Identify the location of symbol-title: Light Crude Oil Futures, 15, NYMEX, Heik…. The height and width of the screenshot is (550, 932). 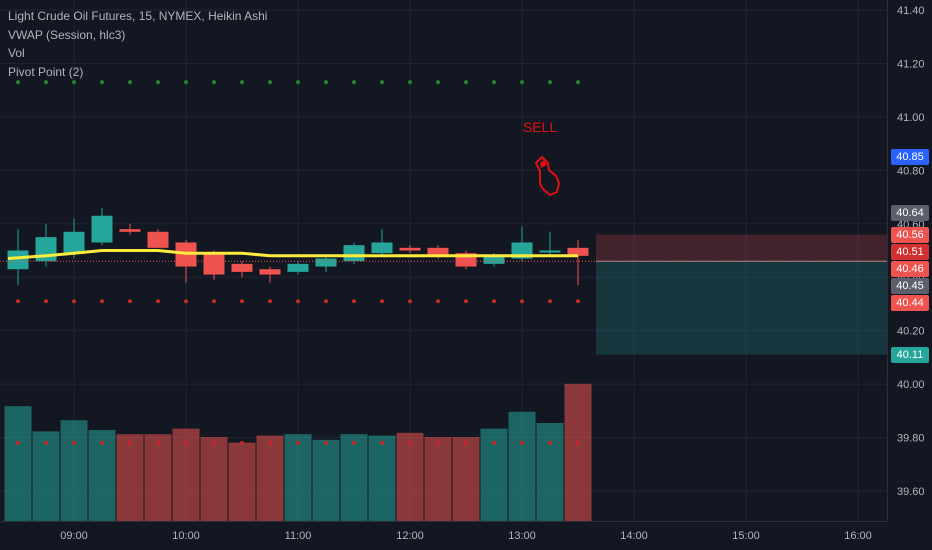
(138, 16).